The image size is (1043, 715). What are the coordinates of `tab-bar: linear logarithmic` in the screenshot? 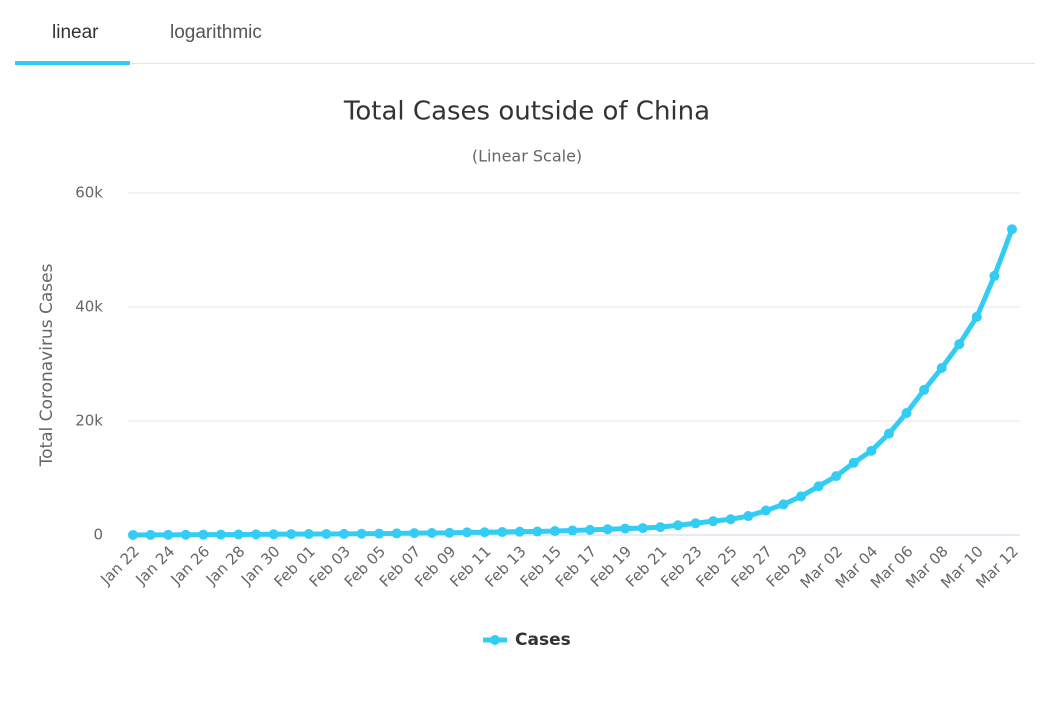 It's located at (525, 32).